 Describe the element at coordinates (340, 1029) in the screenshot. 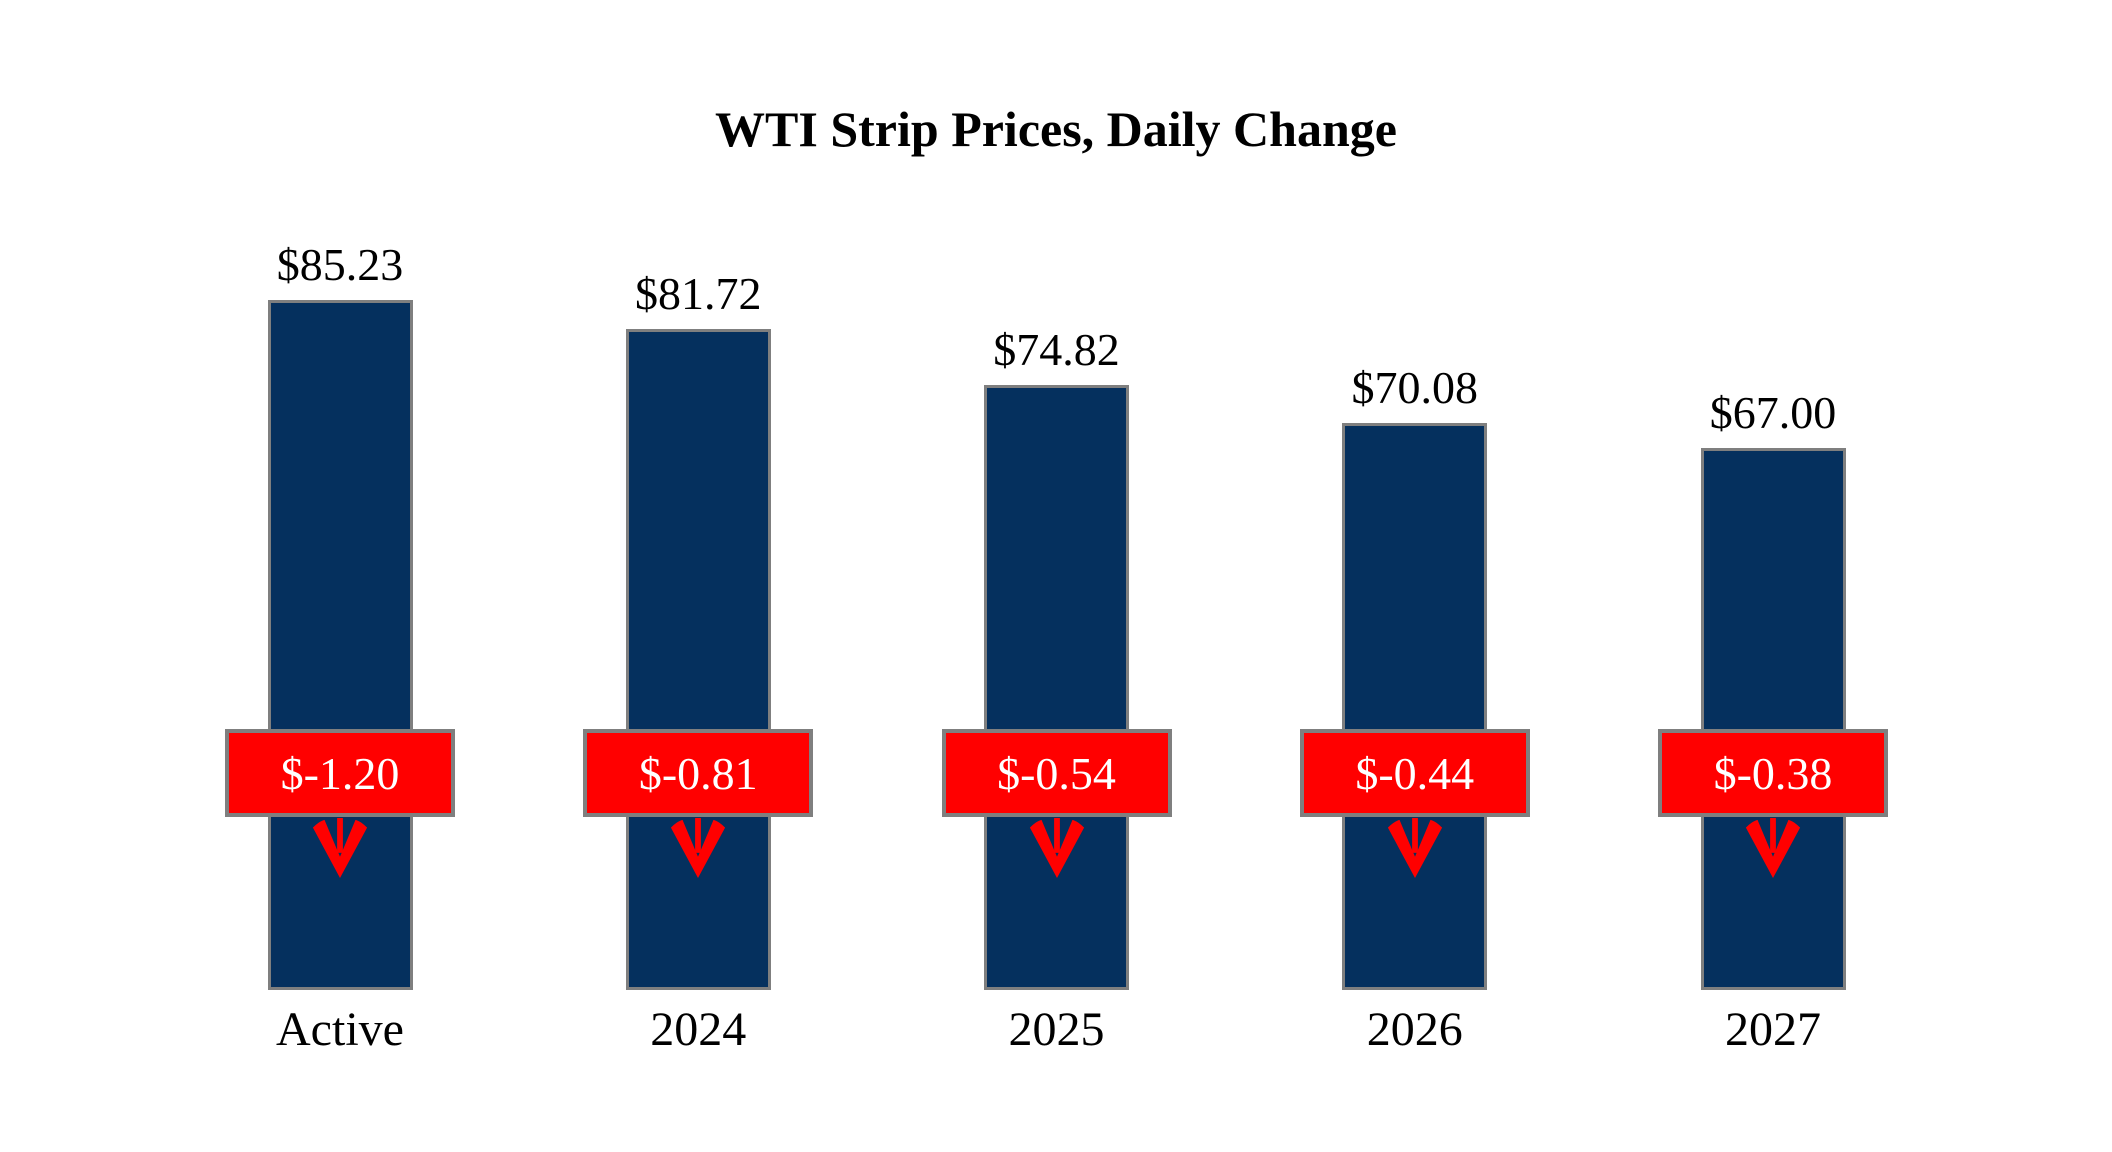

I see `category-label: Active` at that location.